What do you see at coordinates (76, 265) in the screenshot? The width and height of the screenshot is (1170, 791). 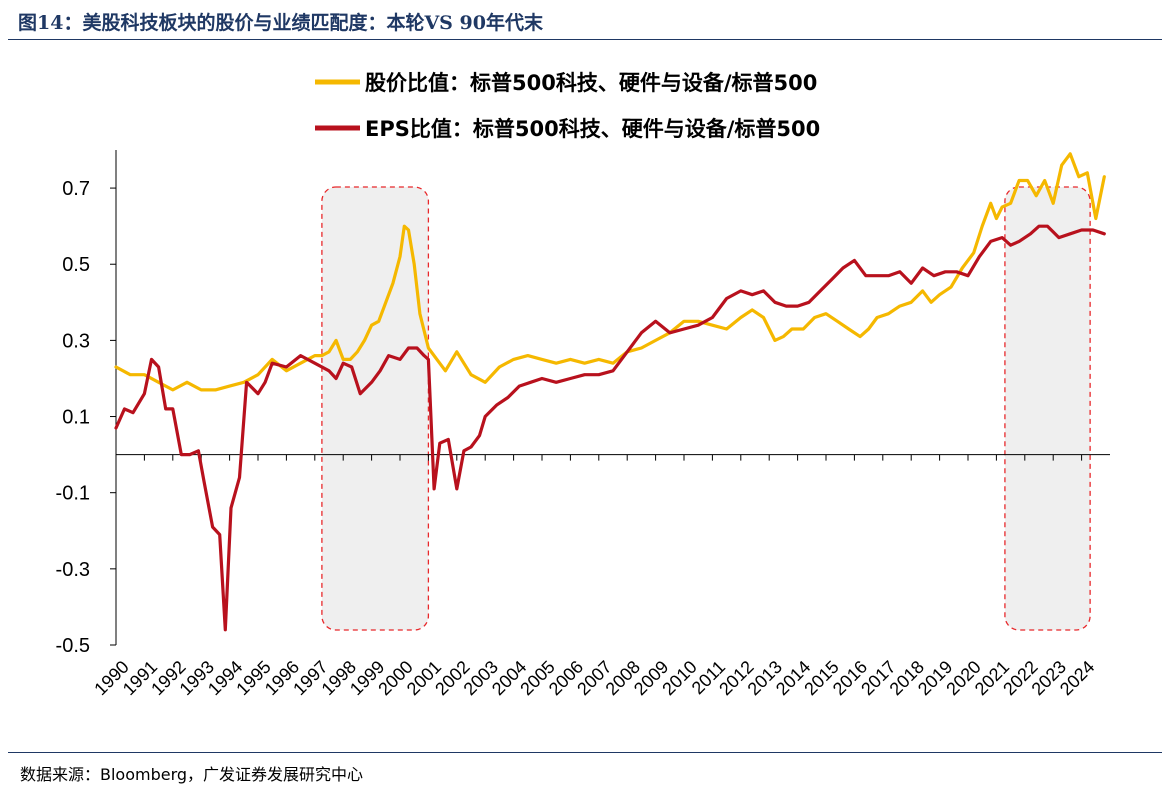 I see `y-tick-label: 0.5` at bounding box center [76, 265].